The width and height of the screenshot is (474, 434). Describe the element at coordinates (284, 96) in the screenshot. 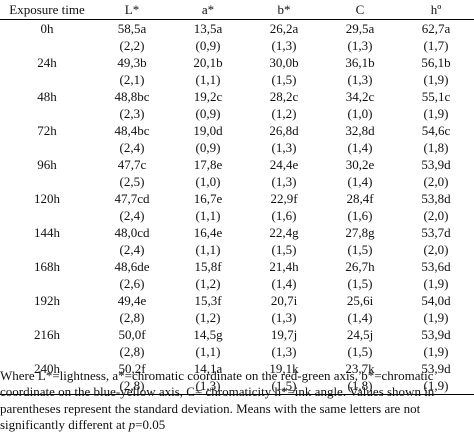

I see `mean-value-cell: 28,2c` at that location.